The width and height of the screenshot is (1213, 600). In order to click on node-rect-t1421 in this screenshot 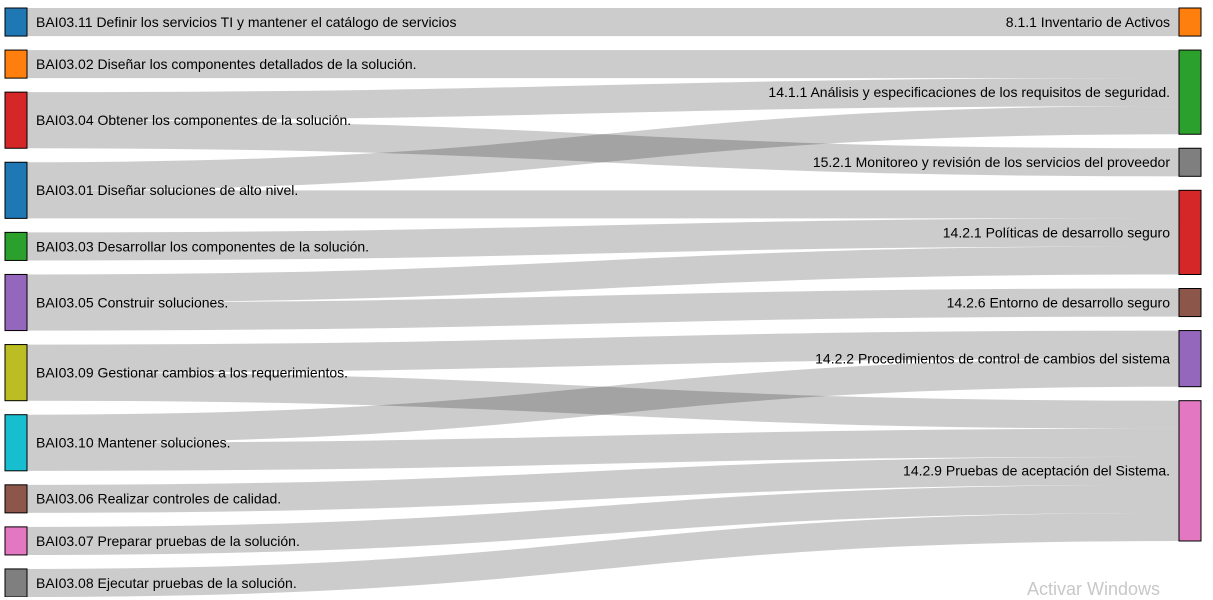, I will do `click(1190, 232)`.